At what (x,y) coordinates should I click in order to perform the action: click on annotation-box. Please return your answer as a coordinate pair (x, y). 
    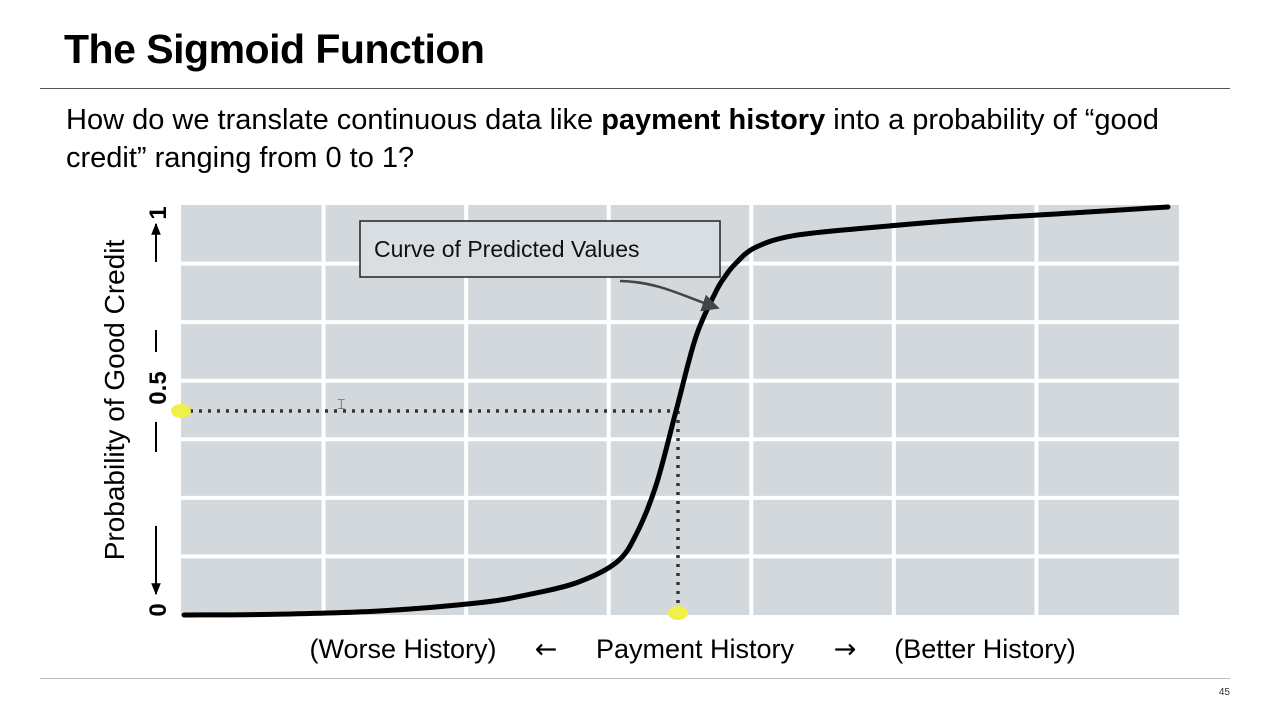
    Looking at the image, I should click on (540, 249).